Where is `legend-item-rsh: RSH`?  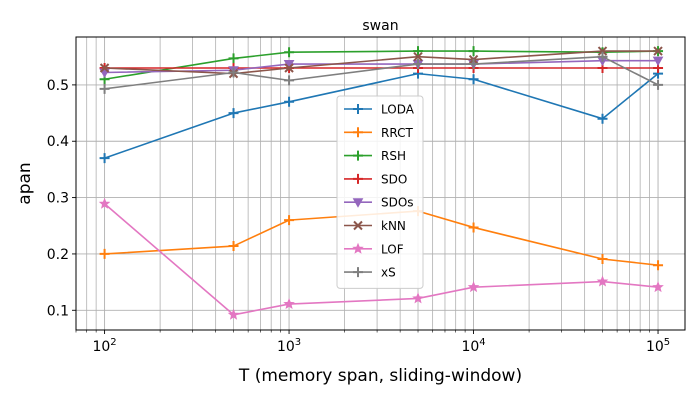 legend-item-rsh: RSH is located at coordinates (375, 156).